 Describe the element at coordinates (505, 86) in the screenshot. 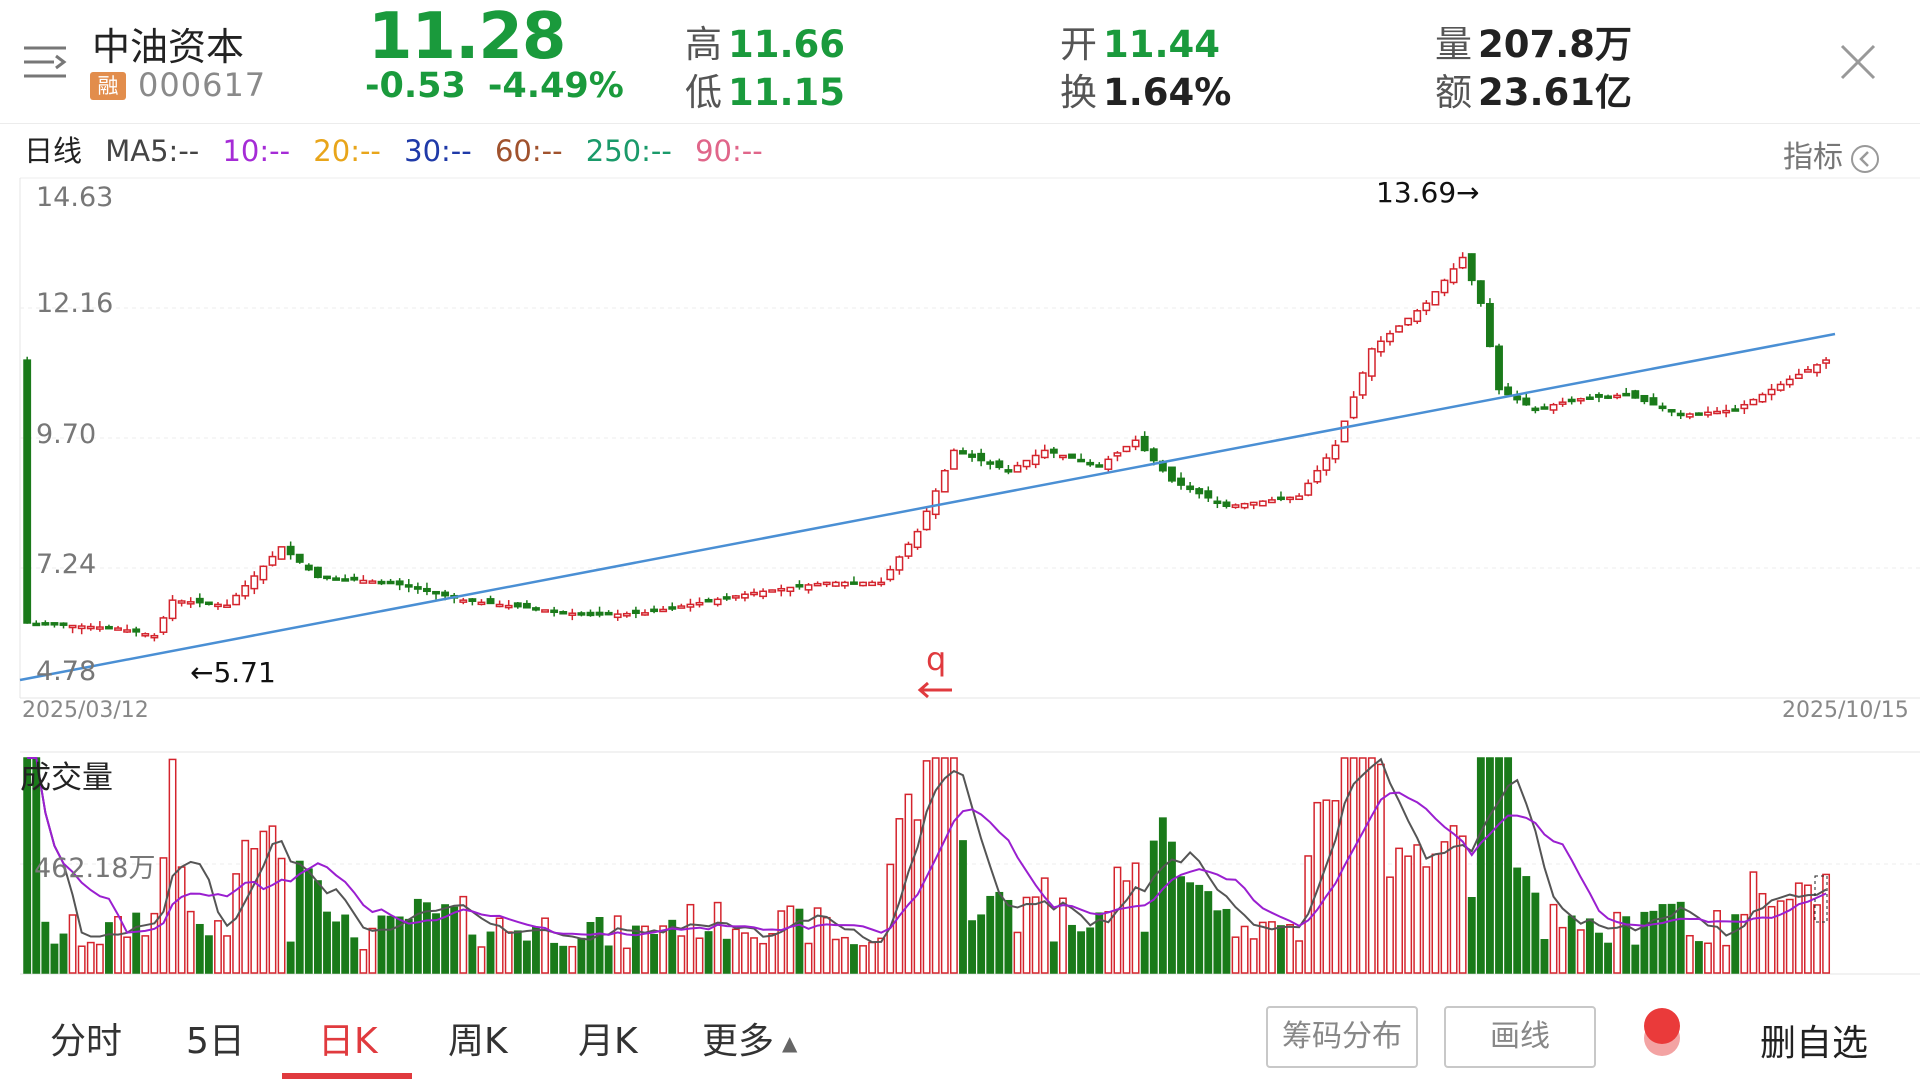

I see `price-change-row: -0.53 -4.49%` at that location.